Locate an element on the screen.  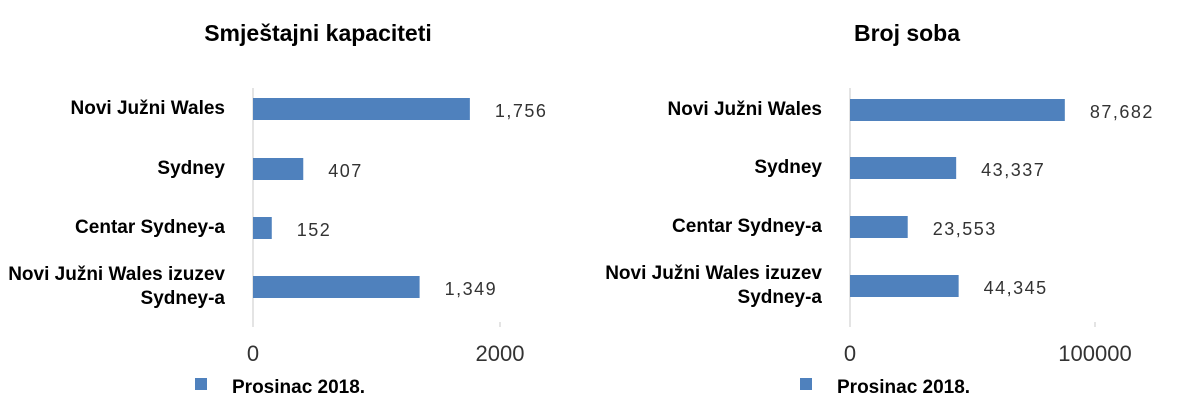
x-tick-label: 100000 is located at coordinates (1094, 353).